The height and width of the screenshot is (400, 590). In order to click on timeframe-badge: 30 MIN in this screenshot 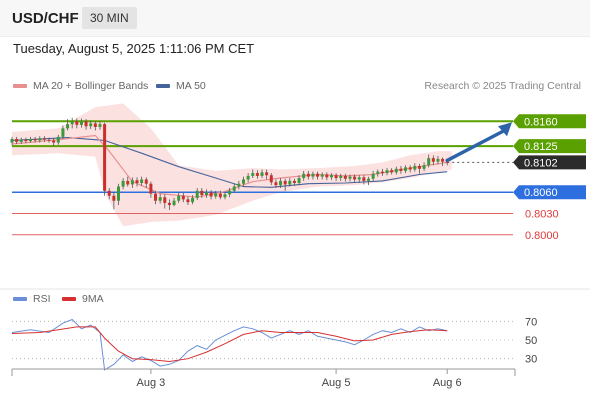, I will do `click(109, 18)`.